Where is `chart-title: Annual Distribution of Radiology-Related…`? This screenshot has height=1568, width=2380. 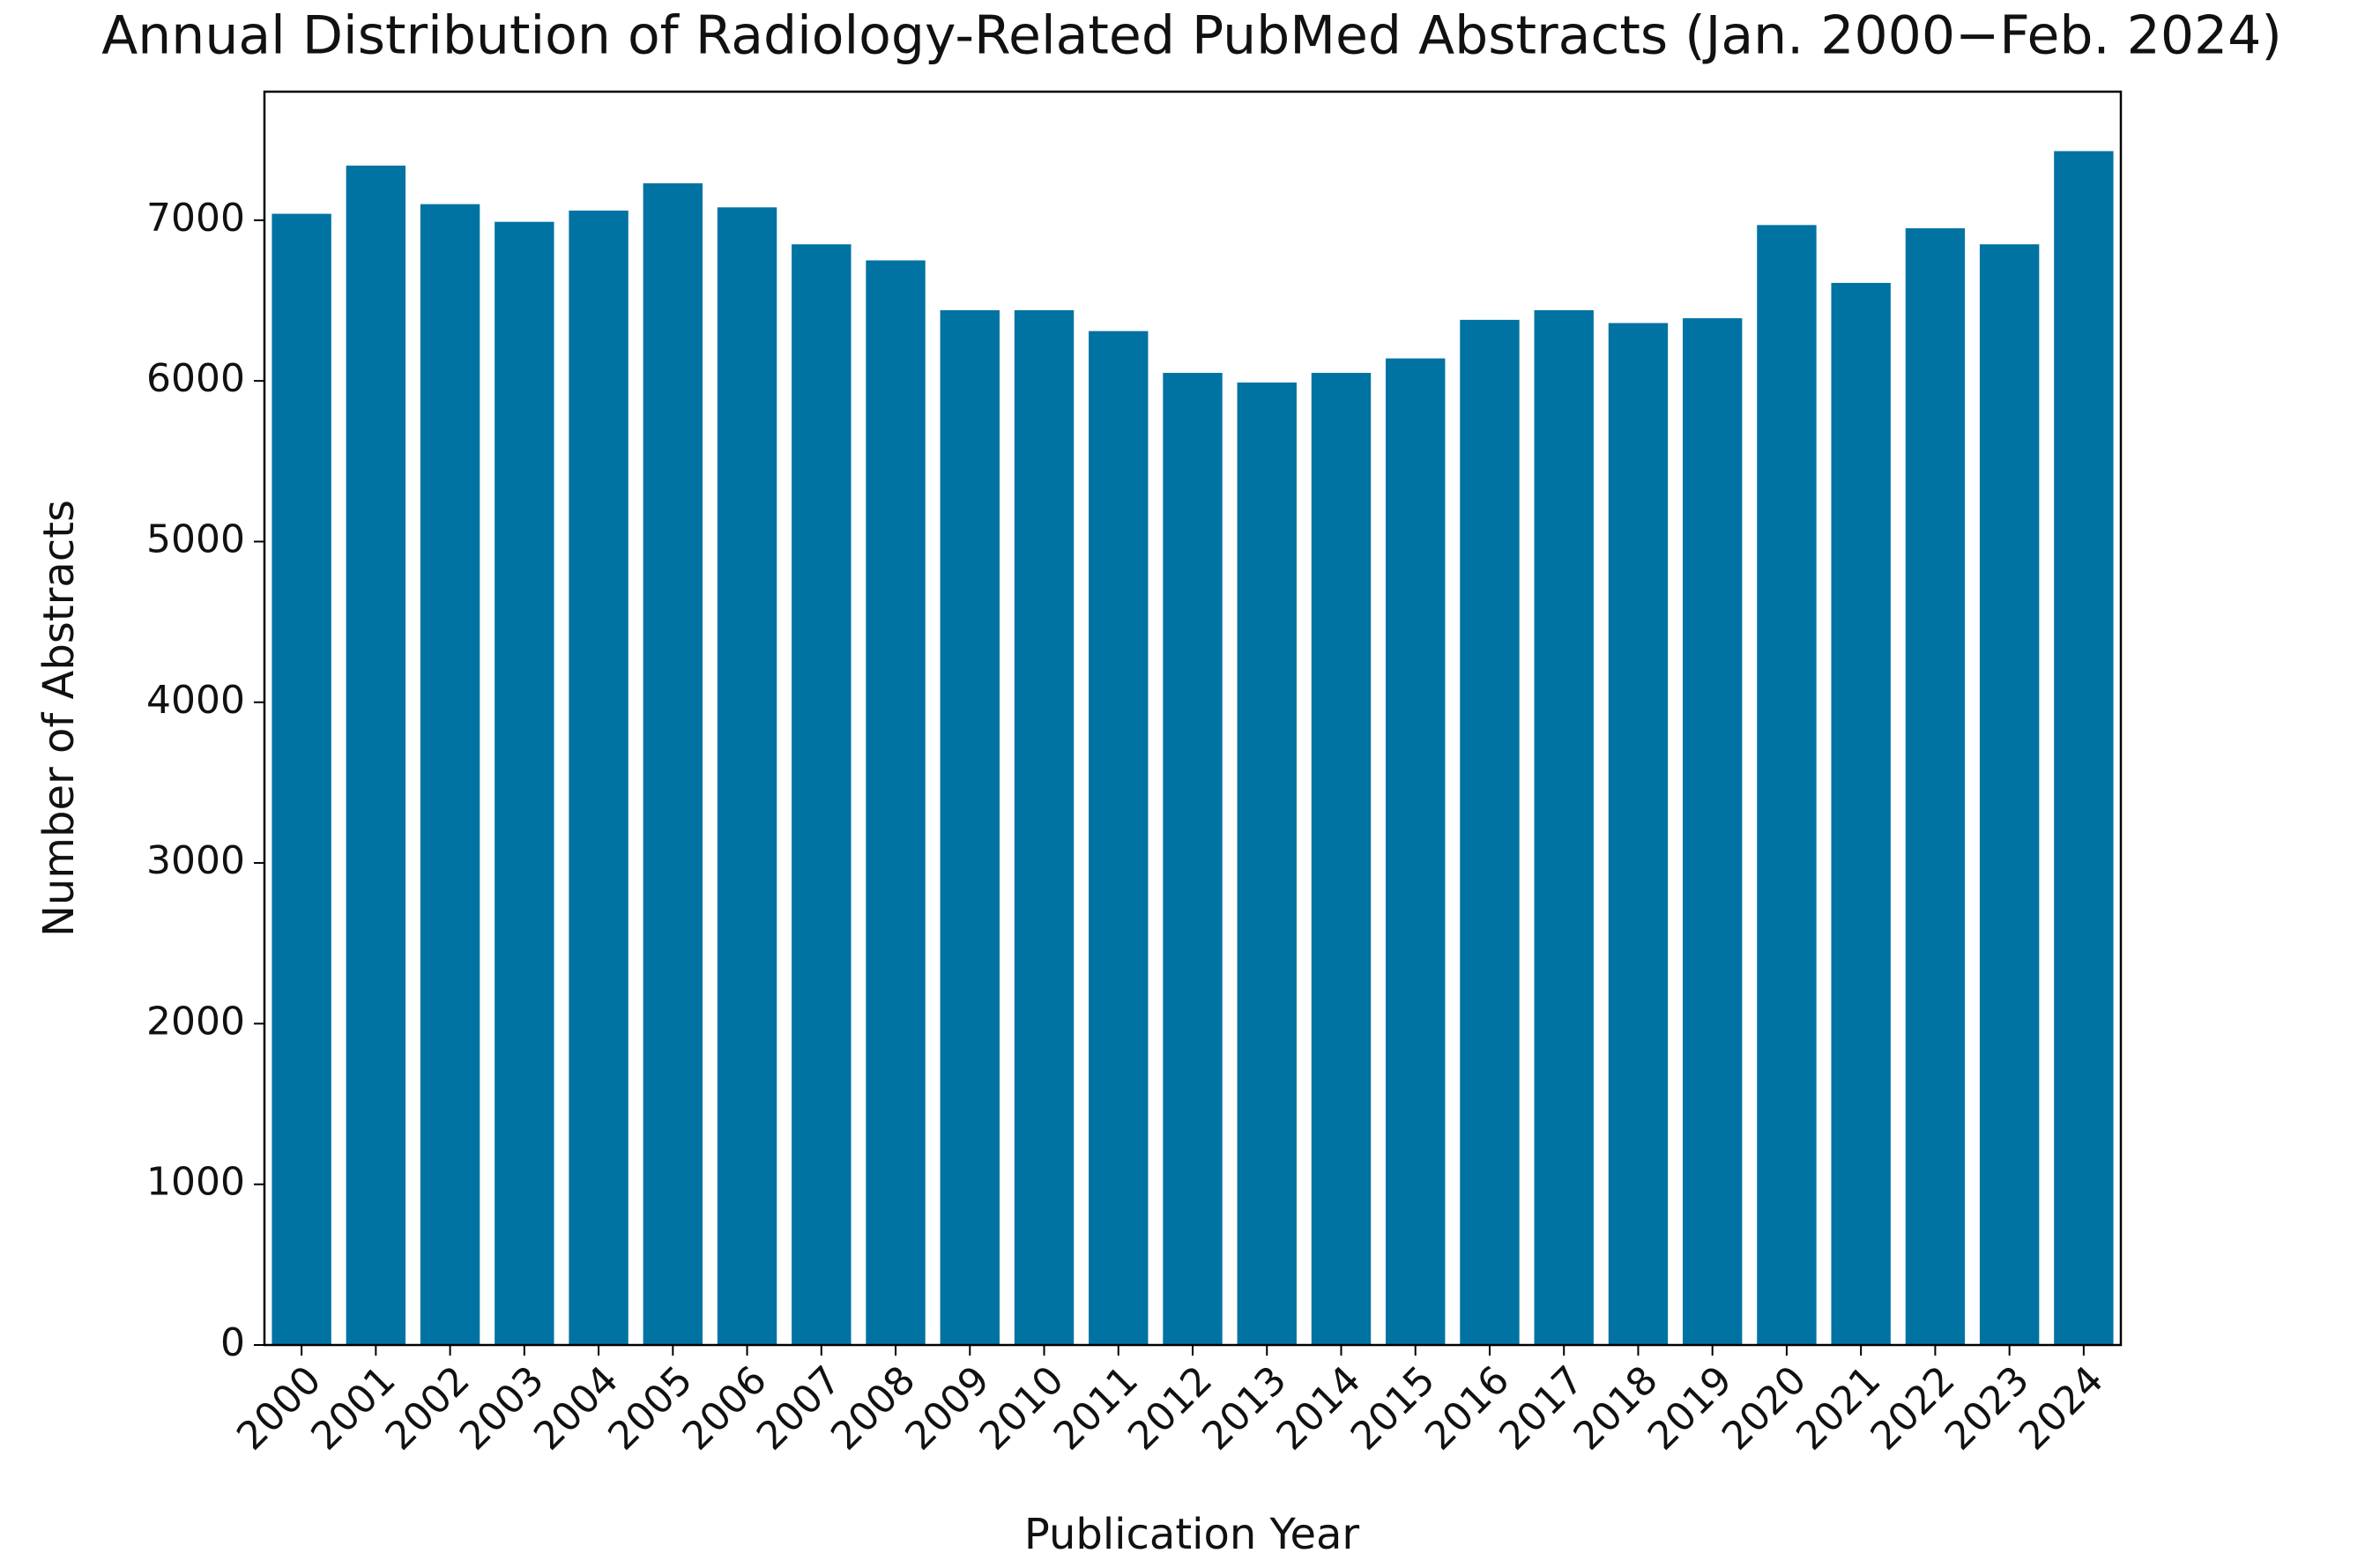
chart-title: Annual Distribution of Radiology-Related… is located at coordinates (1191, 36).